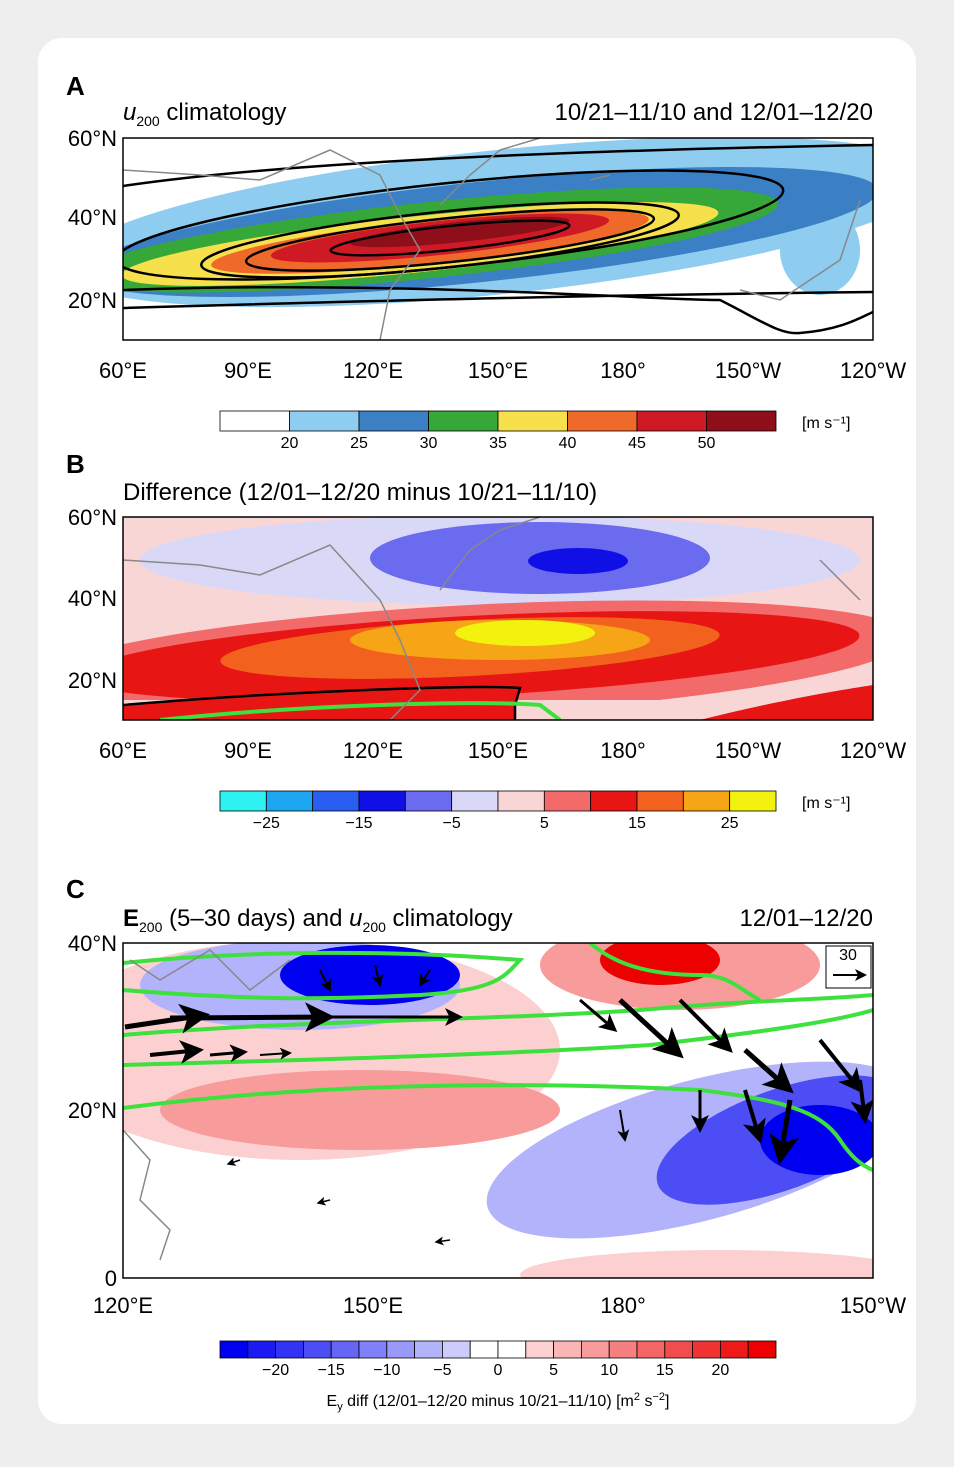  Describe the element at coordinates (568, 443) in the screenshot. I see `colorbar-label: 40` at that location.